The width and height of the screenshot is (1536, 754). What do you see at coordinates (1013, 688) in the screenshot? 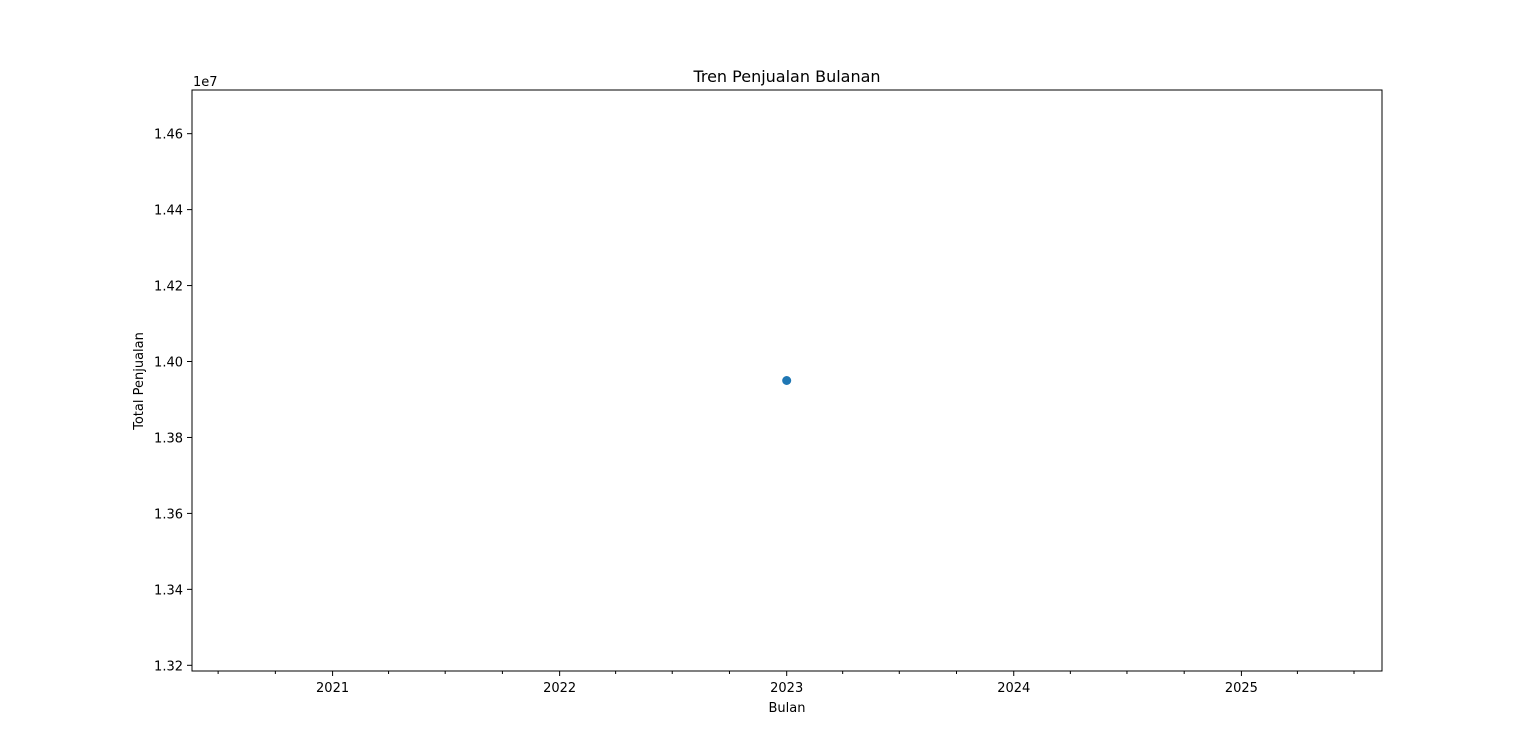
I see `x-tick-label: 2024` at bounding box center [1013, 688].